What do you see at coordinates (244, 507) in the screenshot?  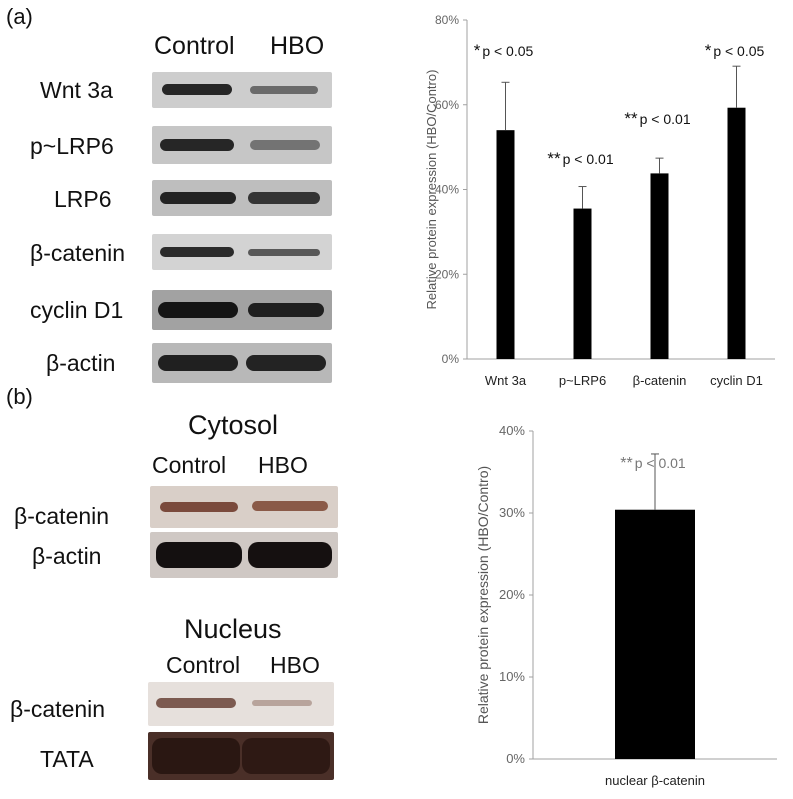 I see `cytosol-strip-beta-catenin` at bounding box center [244, 507].